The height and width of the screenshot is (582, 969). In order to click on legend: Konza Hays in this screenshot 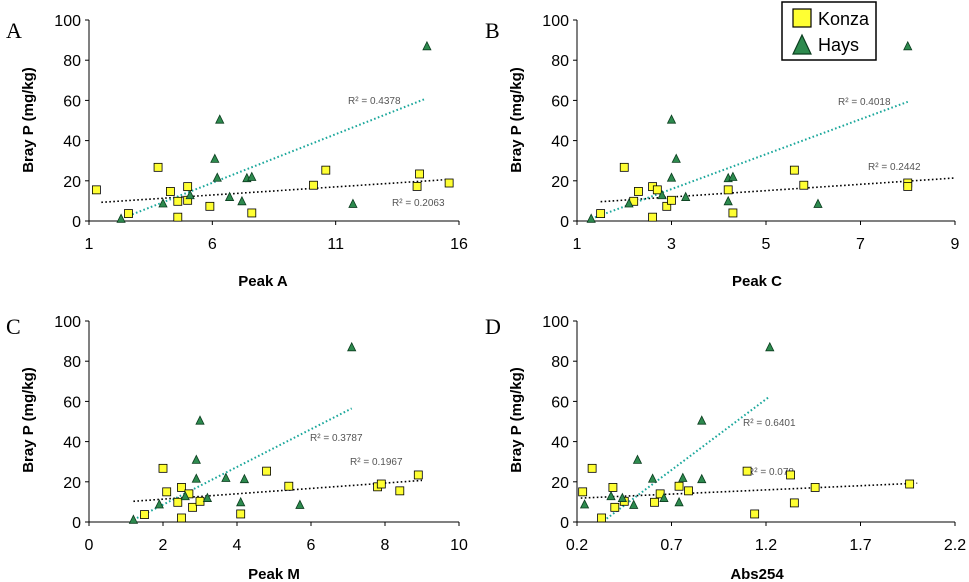, I will do `click(829, 31)`.